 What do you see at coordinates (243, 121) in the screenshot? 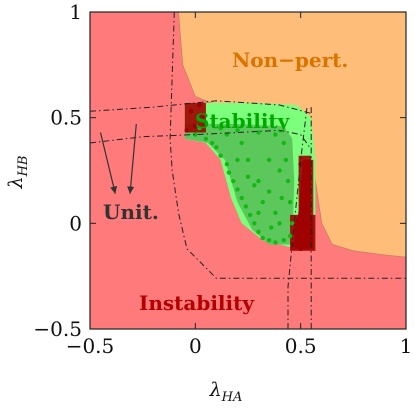
I see `region-label-stability: Stability` at bounding box center [243, 121].